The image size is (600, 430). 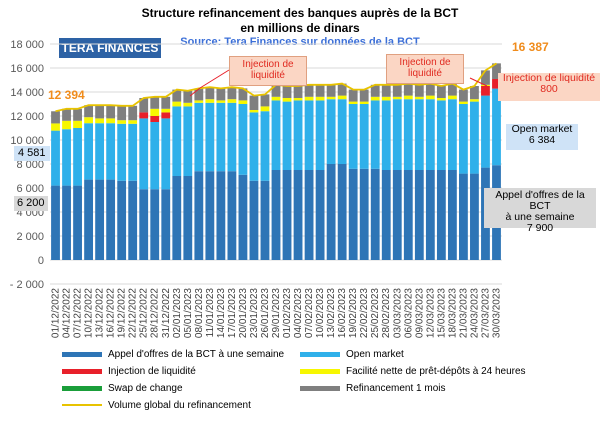 What do you see at coordinates (67, 313) in the screenshot?
I see `x-tick-label: 04/12/2022` at bounding box center [67, 313].